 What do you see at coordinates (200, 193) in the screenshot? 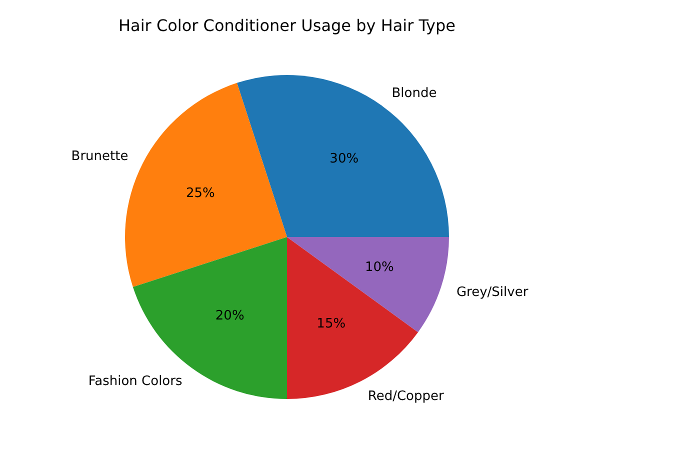
I see `data-label: 25%` at bounding box center [200, 193].